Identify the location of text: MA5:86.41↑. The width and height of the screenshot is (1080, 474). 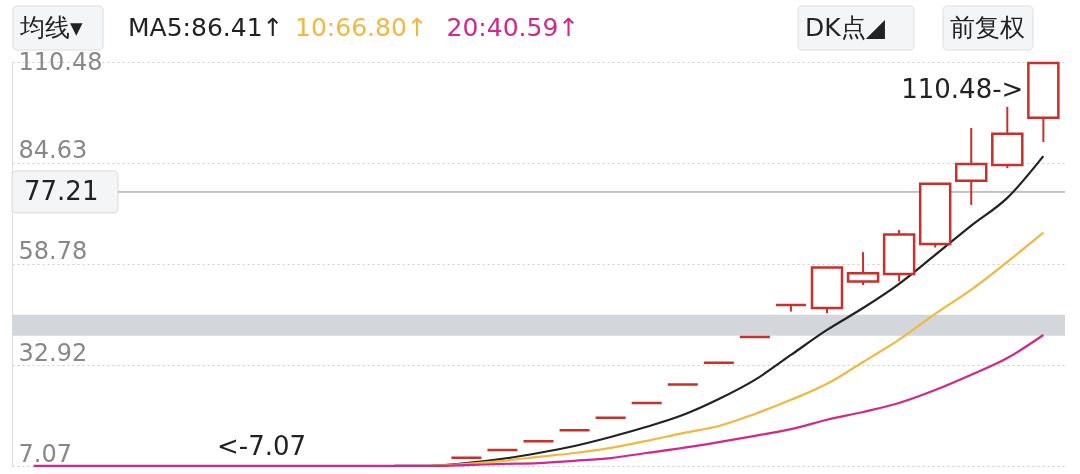
(206, 27).